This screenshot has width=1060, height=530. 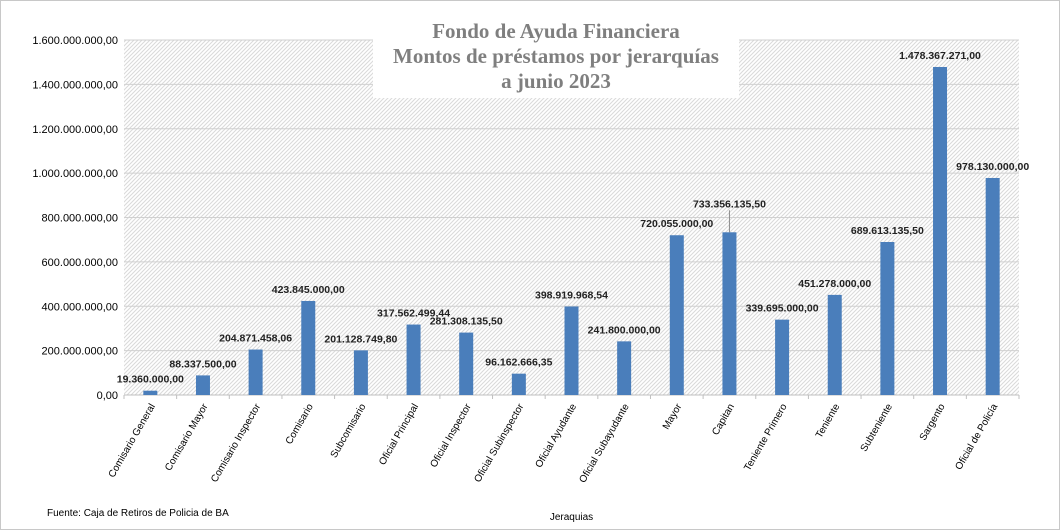 I want to click on x-tick-label: Oficial Subinspector, so click(x=499, y=442).